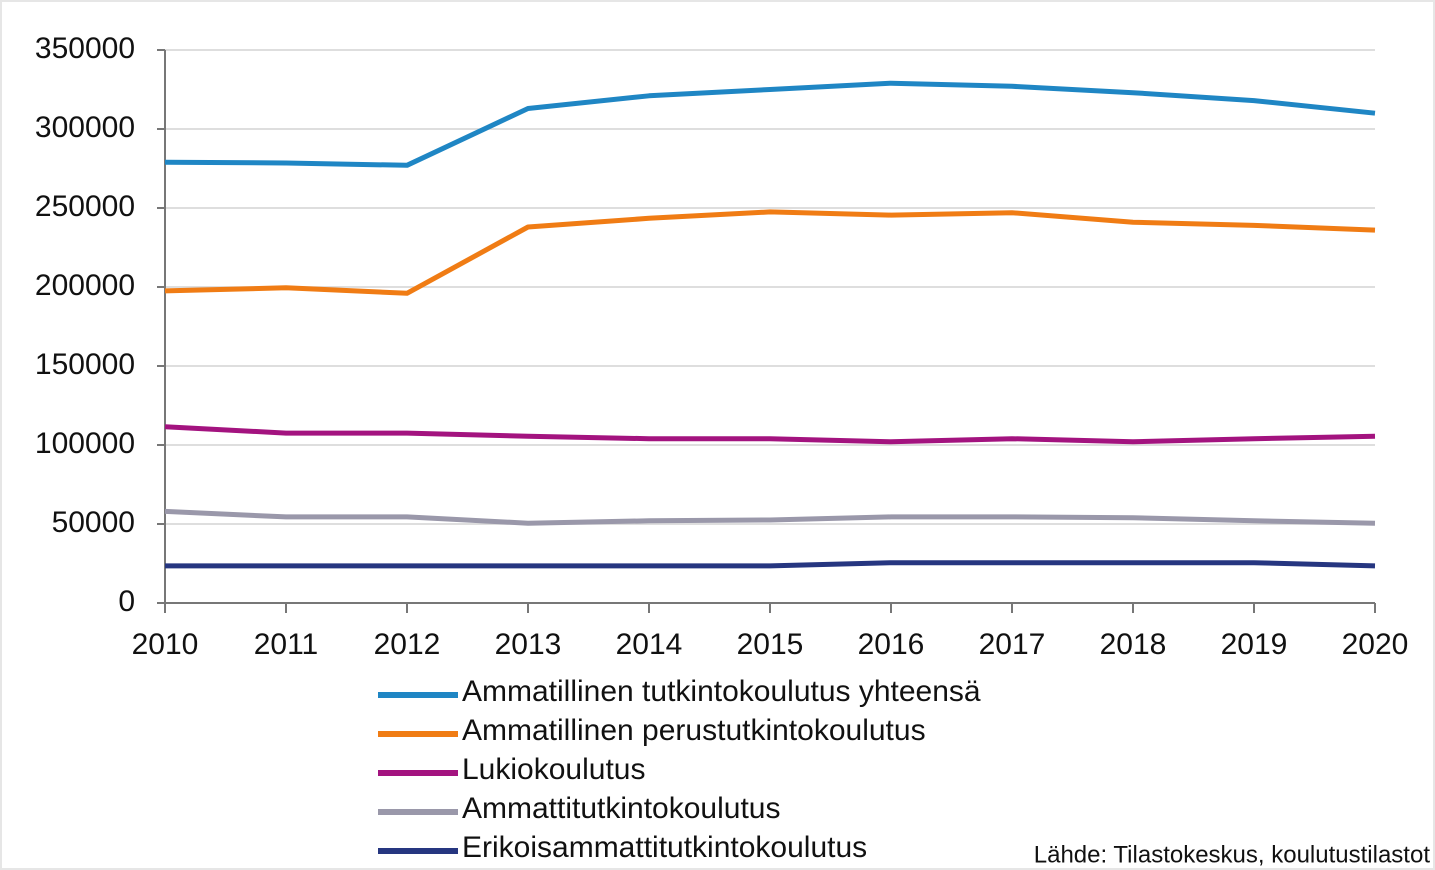 The height and width of the screenshot is (870, 1435). I want to click on x-tick-label: 2015, so click(770, 644).